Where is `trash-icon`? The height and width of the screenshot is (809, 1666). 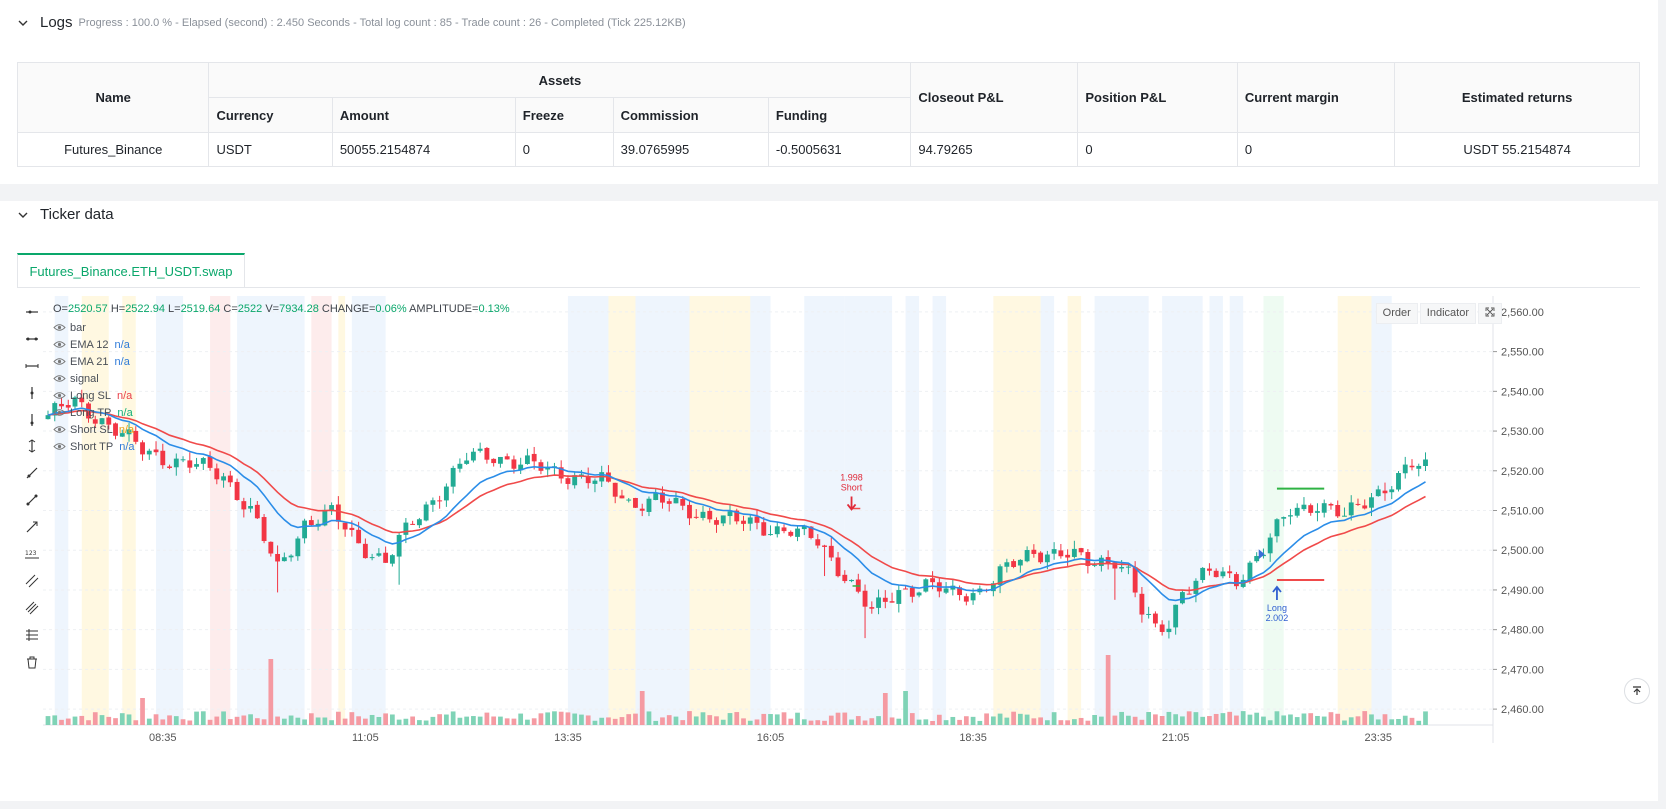
trash-icon is located at coordinates (32, 662).